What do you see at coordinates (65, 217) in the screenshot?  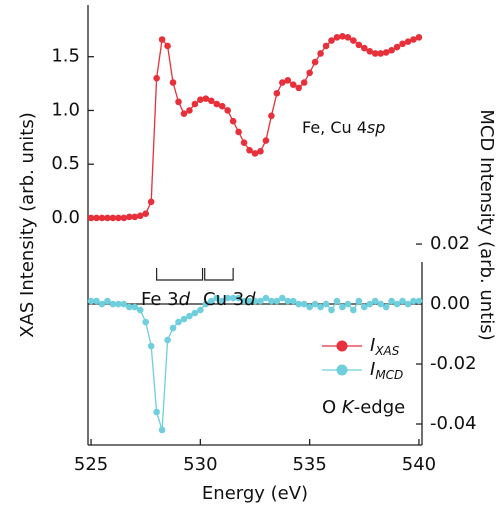 I see `y-tick-label: 0.0` at bounding box center [65, 217].